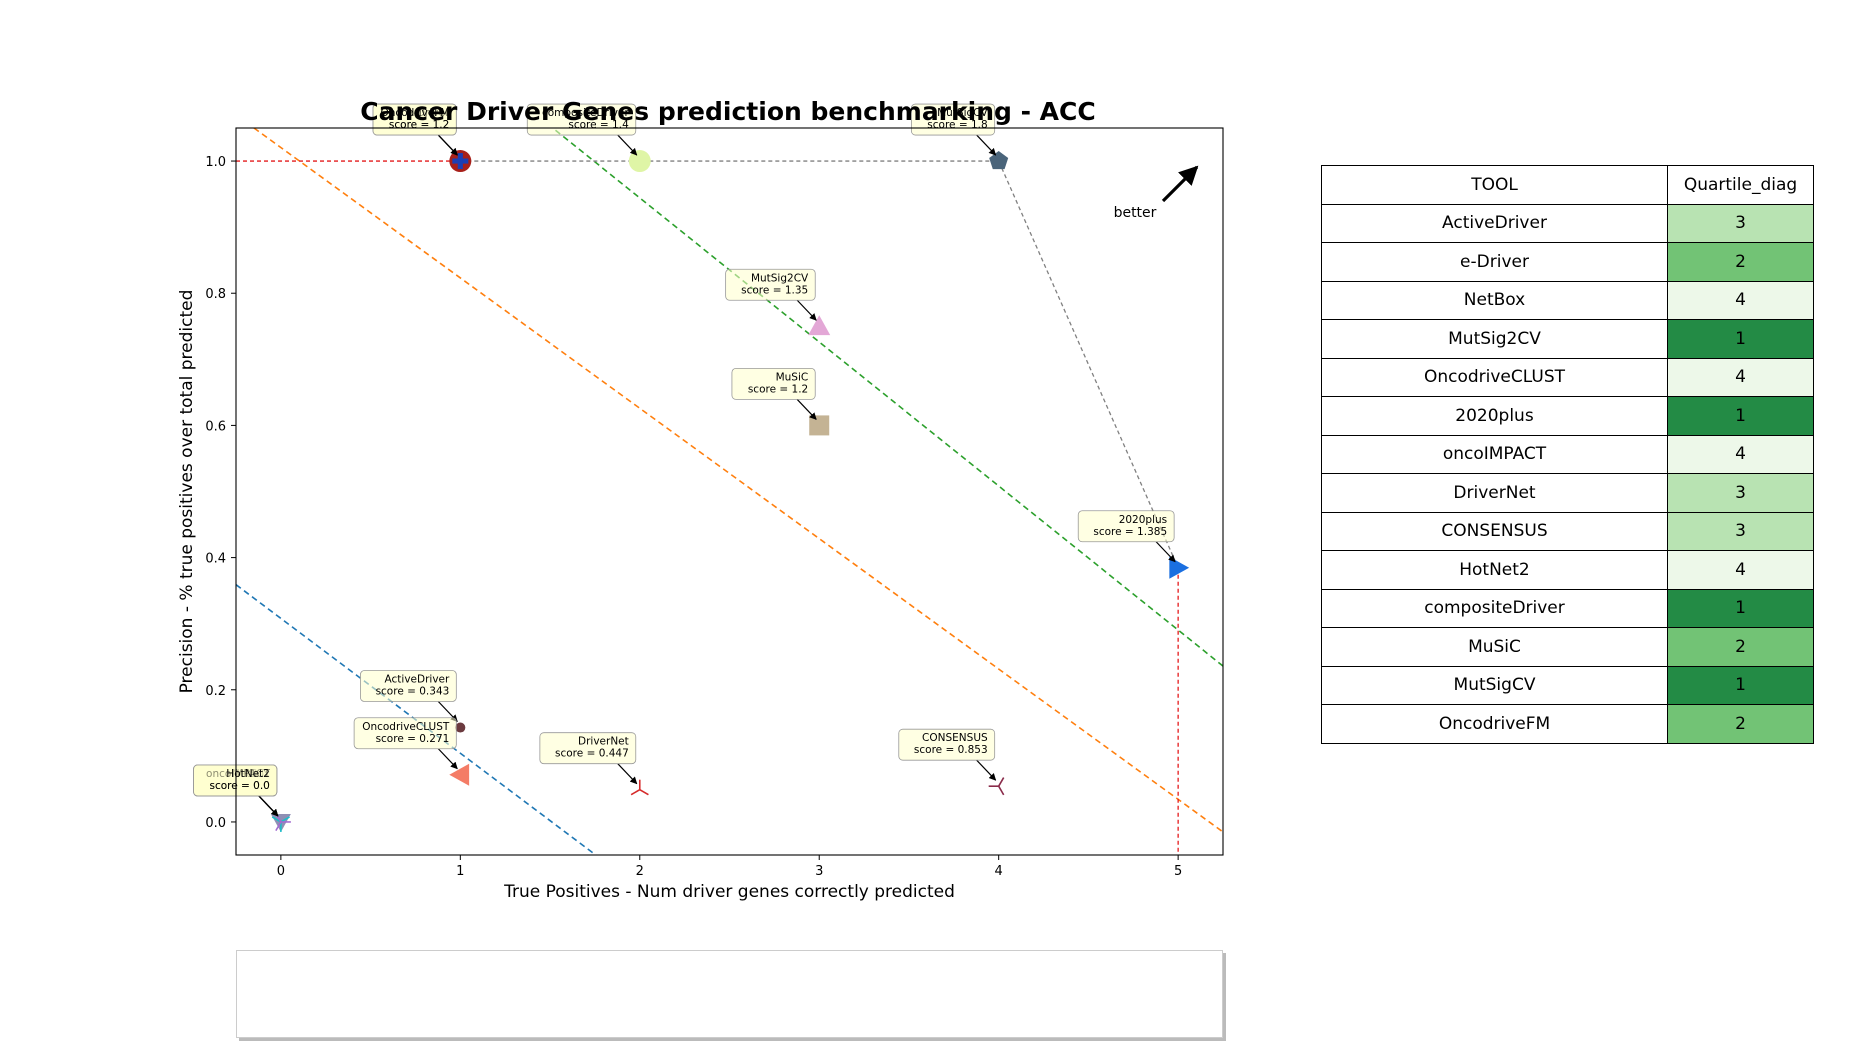  Describe the element at coordinates (215, 823) in the screenshot. I see `y-tick-label: 0.0` at that location.